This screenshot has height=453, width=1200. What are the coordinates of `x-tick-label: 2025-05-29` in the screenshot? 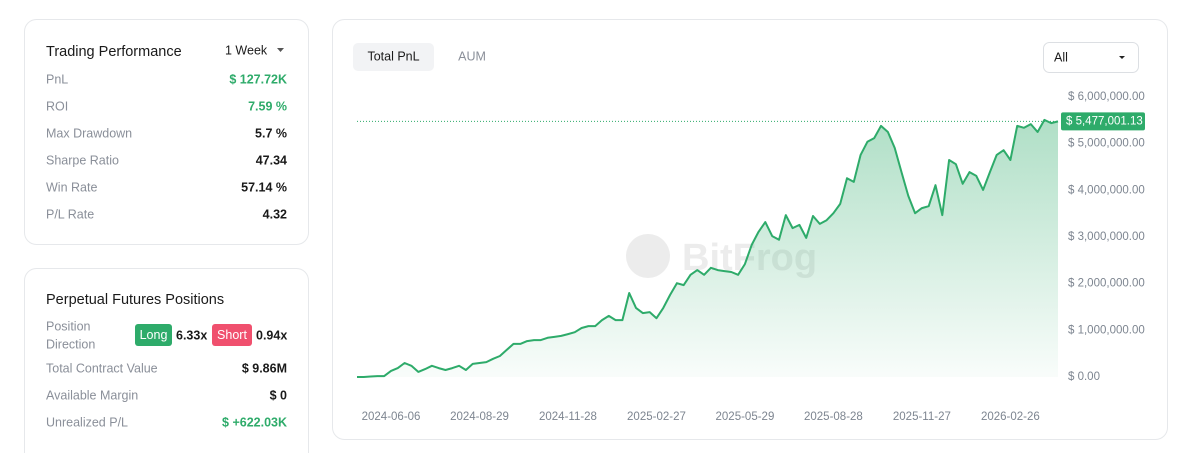 It's located at (745, 417).